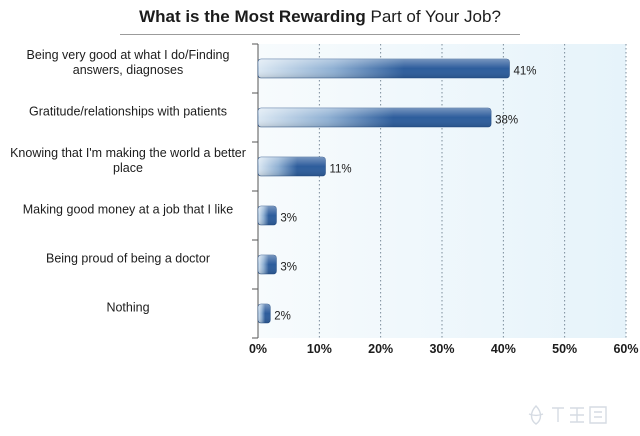 The image size is (640, 436). Describe the element at coordinates (258, 349) in the screenshot. I see `x-tick-label: 0%` at that location.